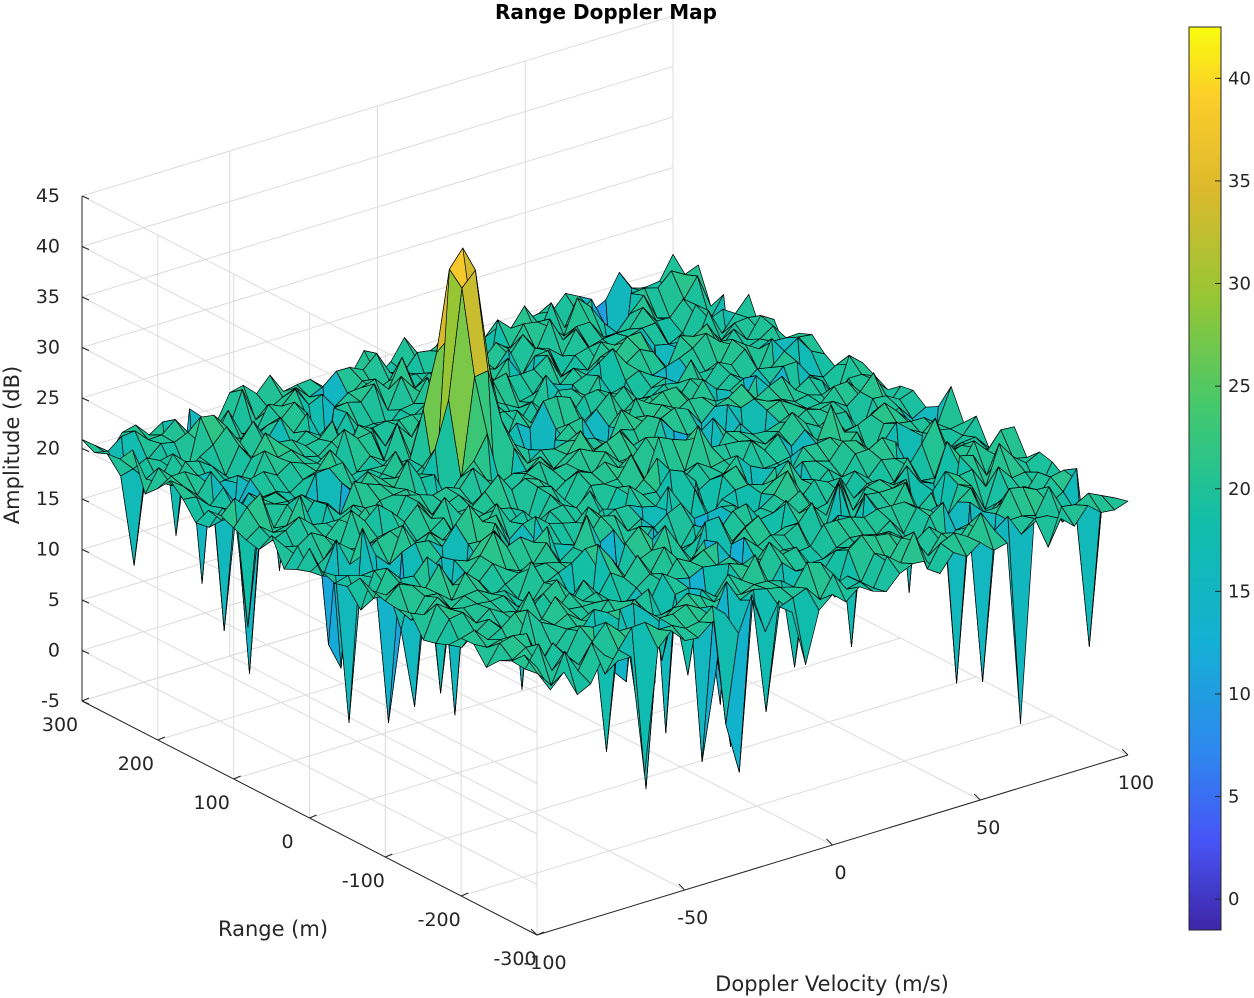 The width and height of the screenshot is (1254, 998). I want to click on y-tick-label: 200, so click(136, 764).